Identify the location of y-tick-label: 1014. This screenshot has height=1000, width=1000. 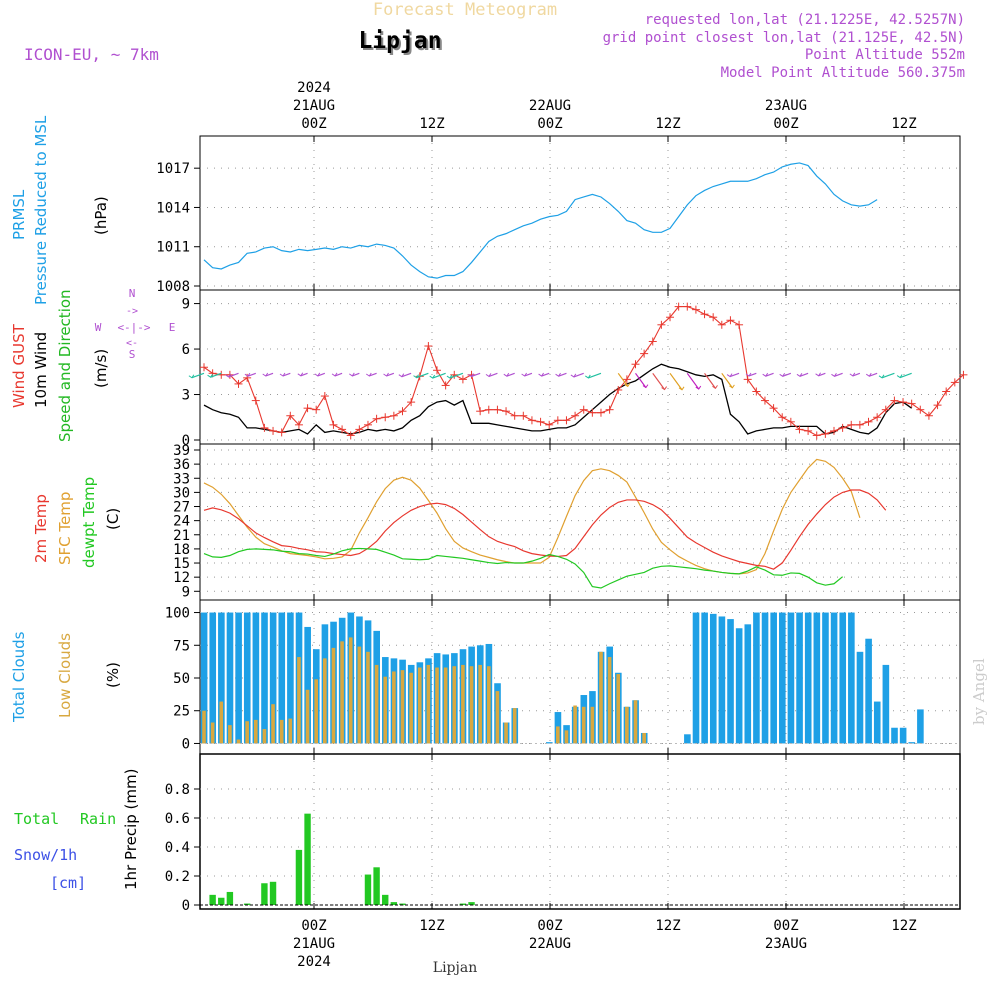
(173, 208).